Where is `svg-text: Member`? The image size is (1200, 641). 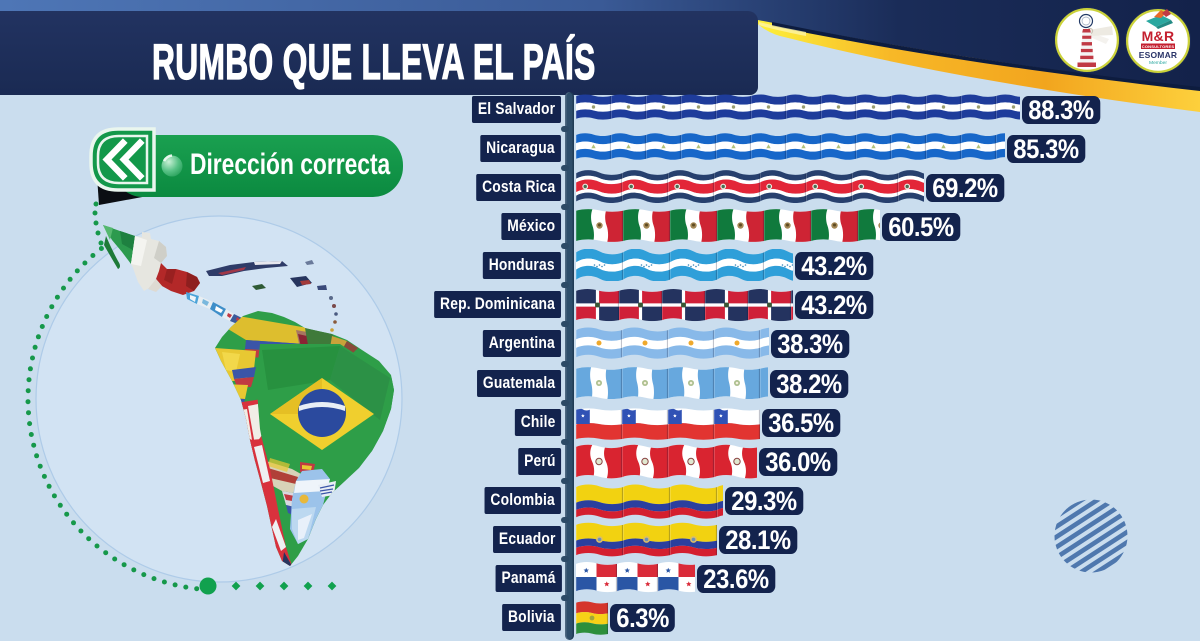
svg-text: Member is located at coordinates (1158, 63).